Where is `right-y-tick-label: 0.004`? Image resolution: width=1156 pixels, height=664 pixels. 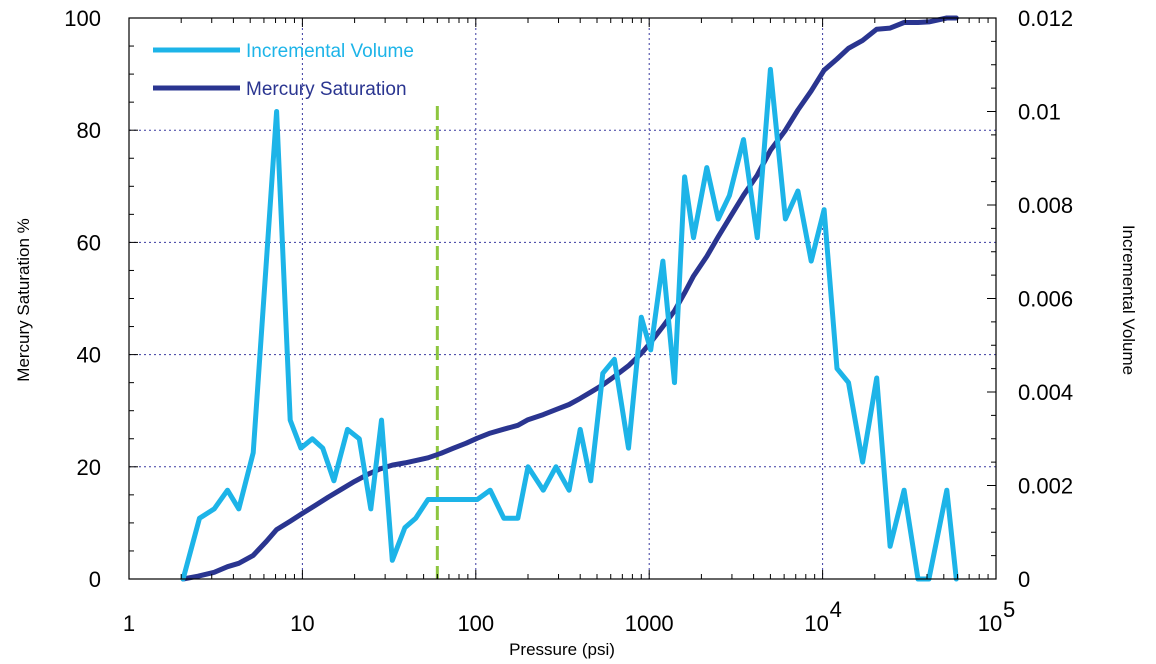 right-y-tick-label: 0.004 is located at coordinates (1045, 392).